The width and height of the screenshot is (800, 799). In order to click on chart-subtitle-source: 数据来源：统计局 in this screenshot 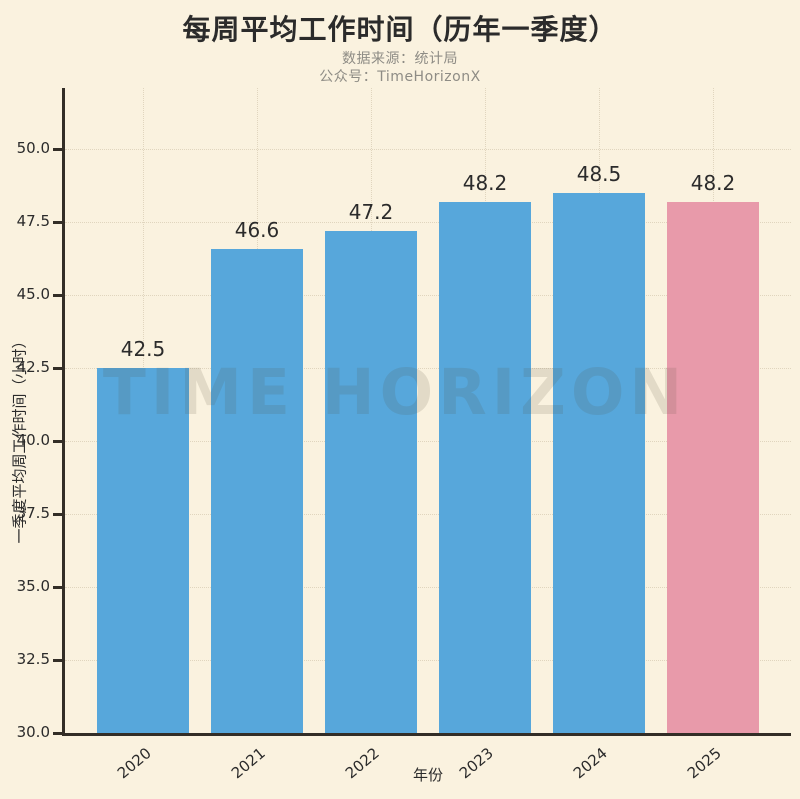, I will do `click(400, 59)`.